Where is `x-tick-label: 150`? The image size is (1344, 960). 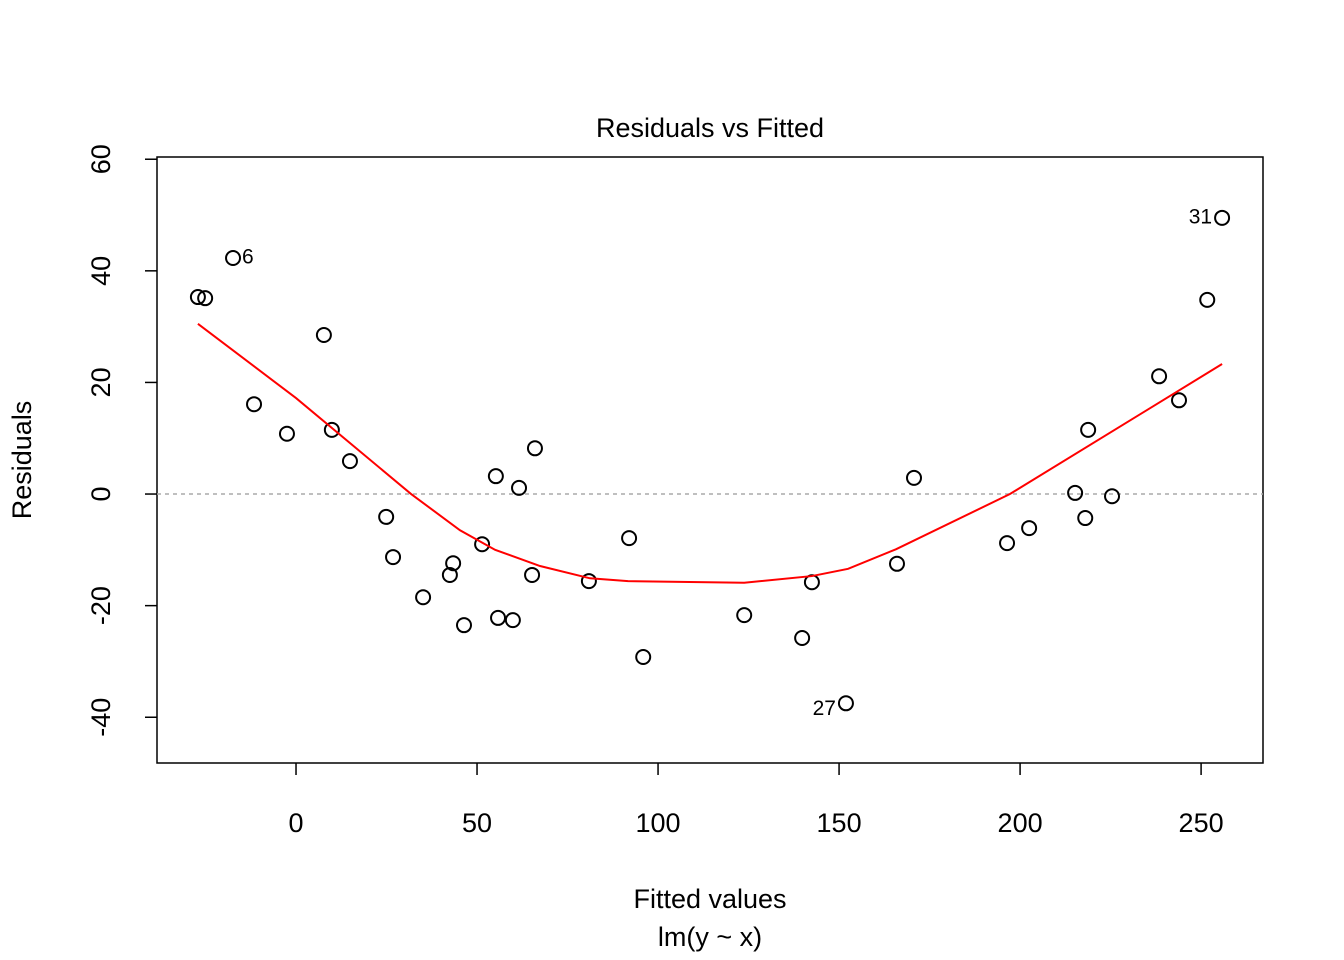 x-tick-label: 150 is located at coordinates (839, 823).